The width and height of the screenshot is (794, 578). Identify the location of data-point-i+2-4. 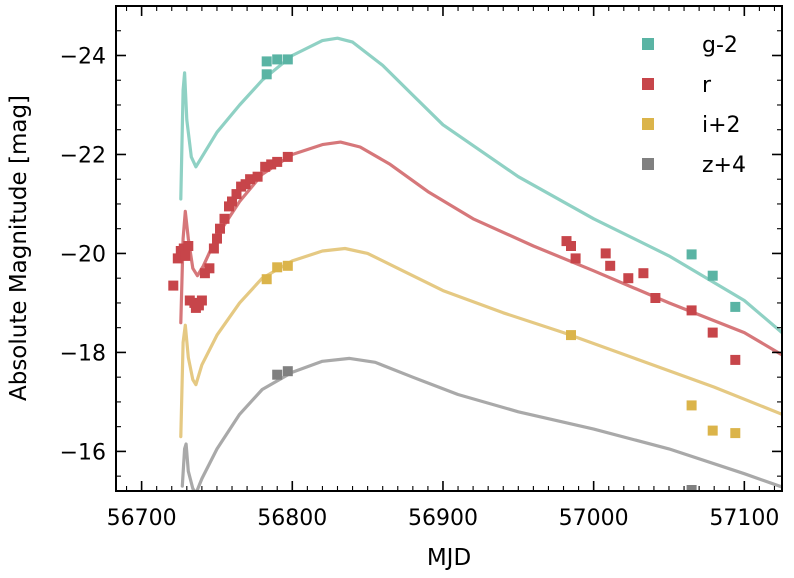
(691, 405).